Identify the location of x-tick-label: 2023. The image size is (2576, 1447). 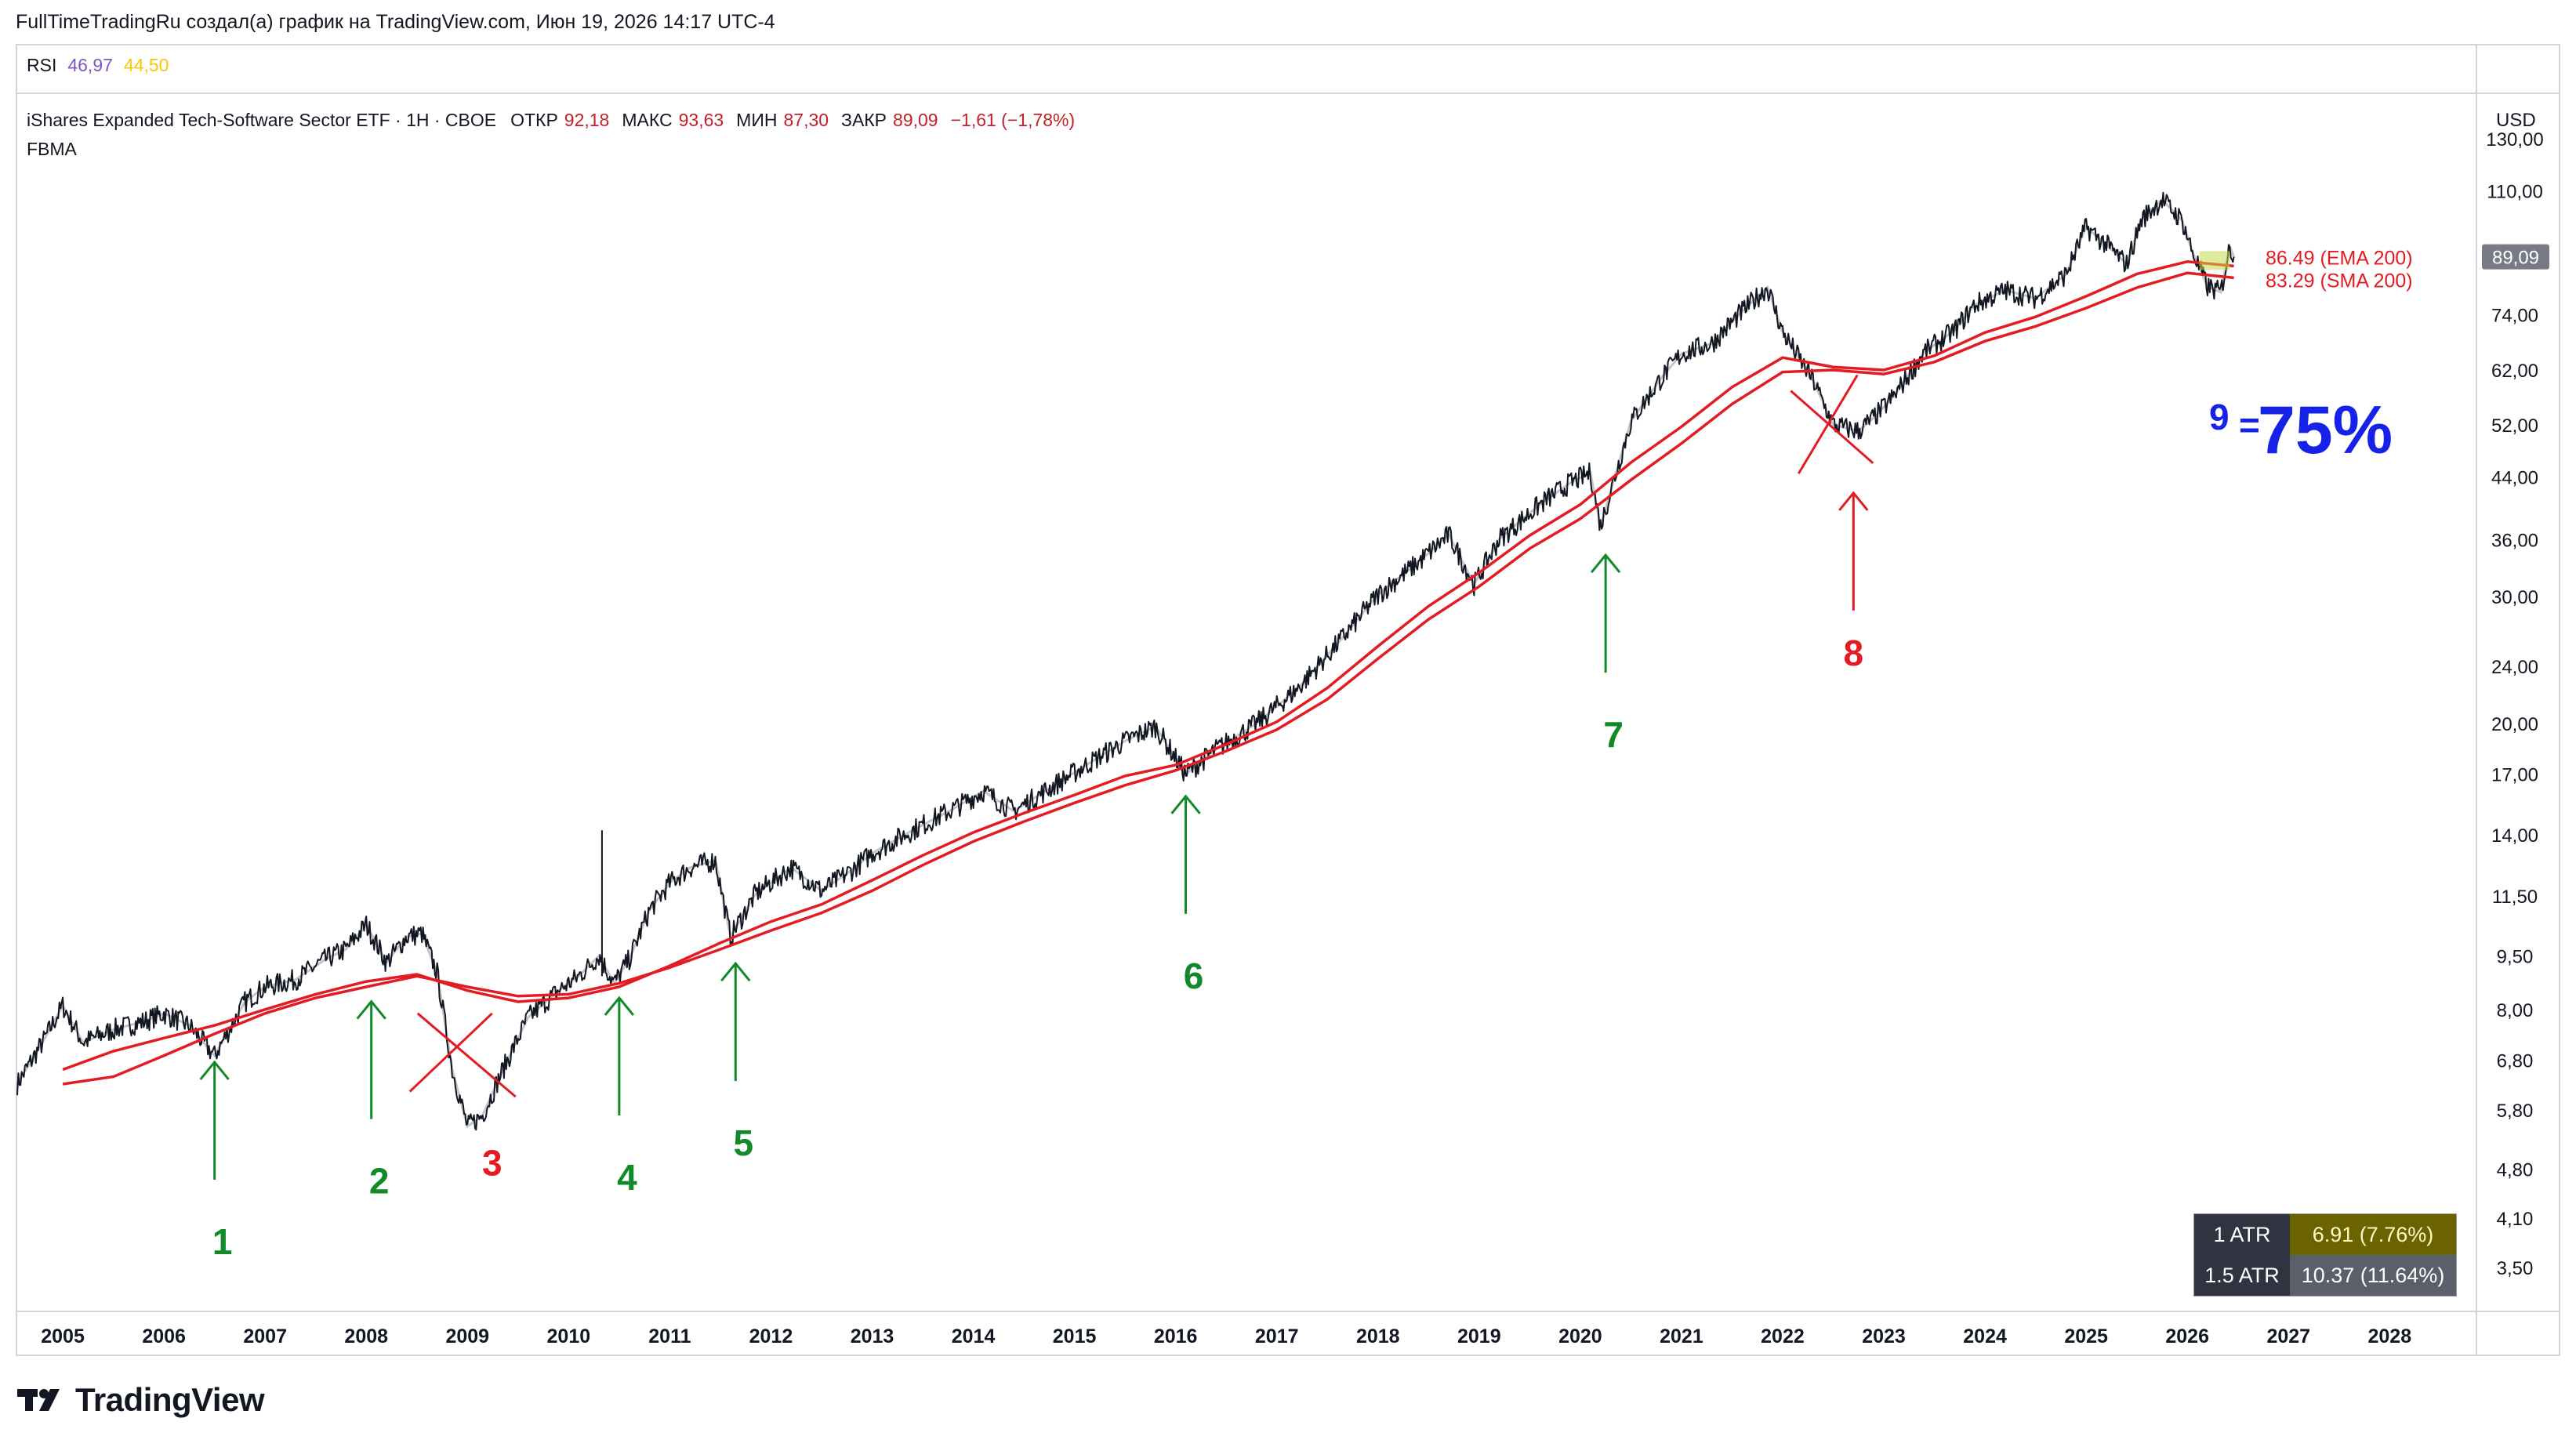
(1884, 1336).